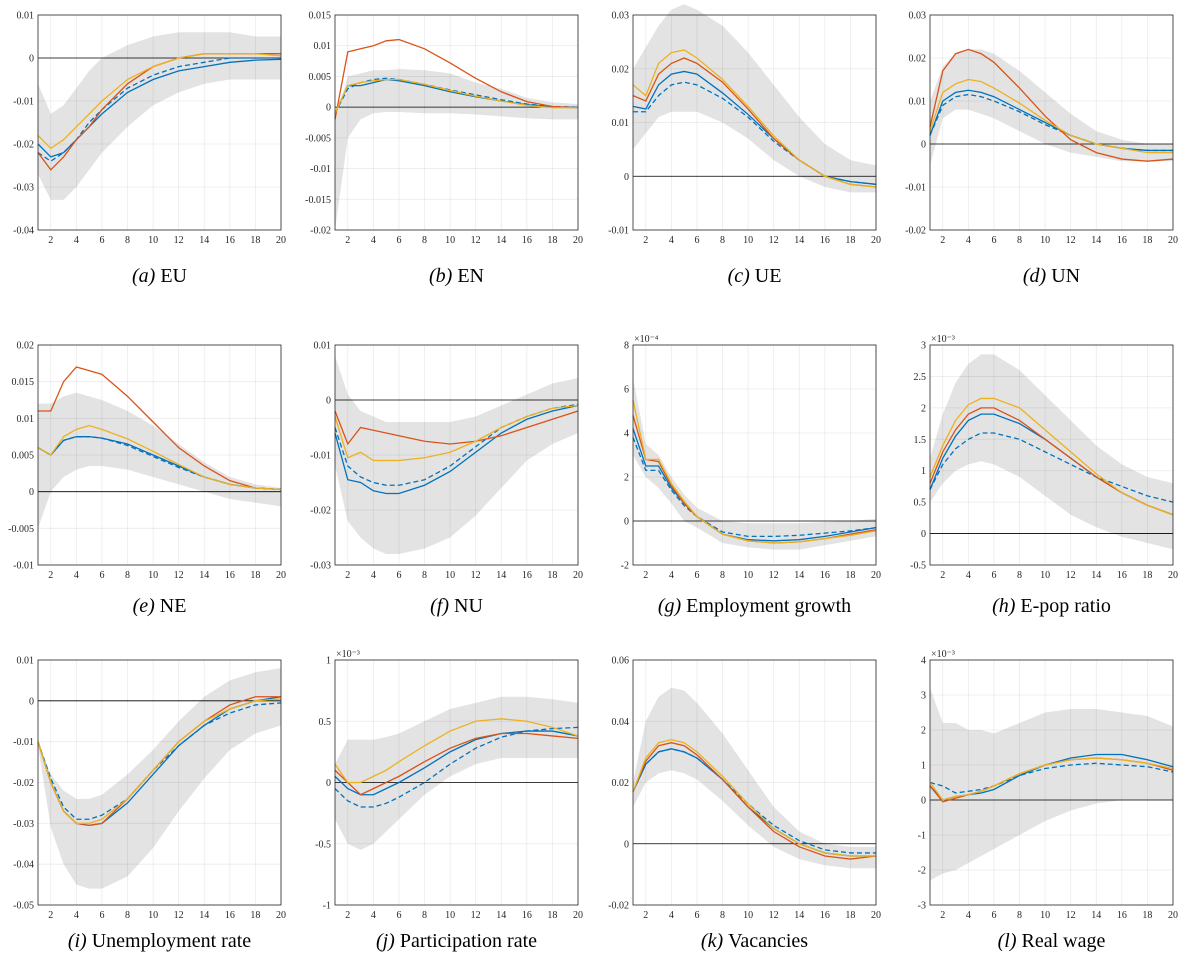  Describe the element at coordinates (712, 941) in the screenshot. I see `panel-label: (k)` at that location.